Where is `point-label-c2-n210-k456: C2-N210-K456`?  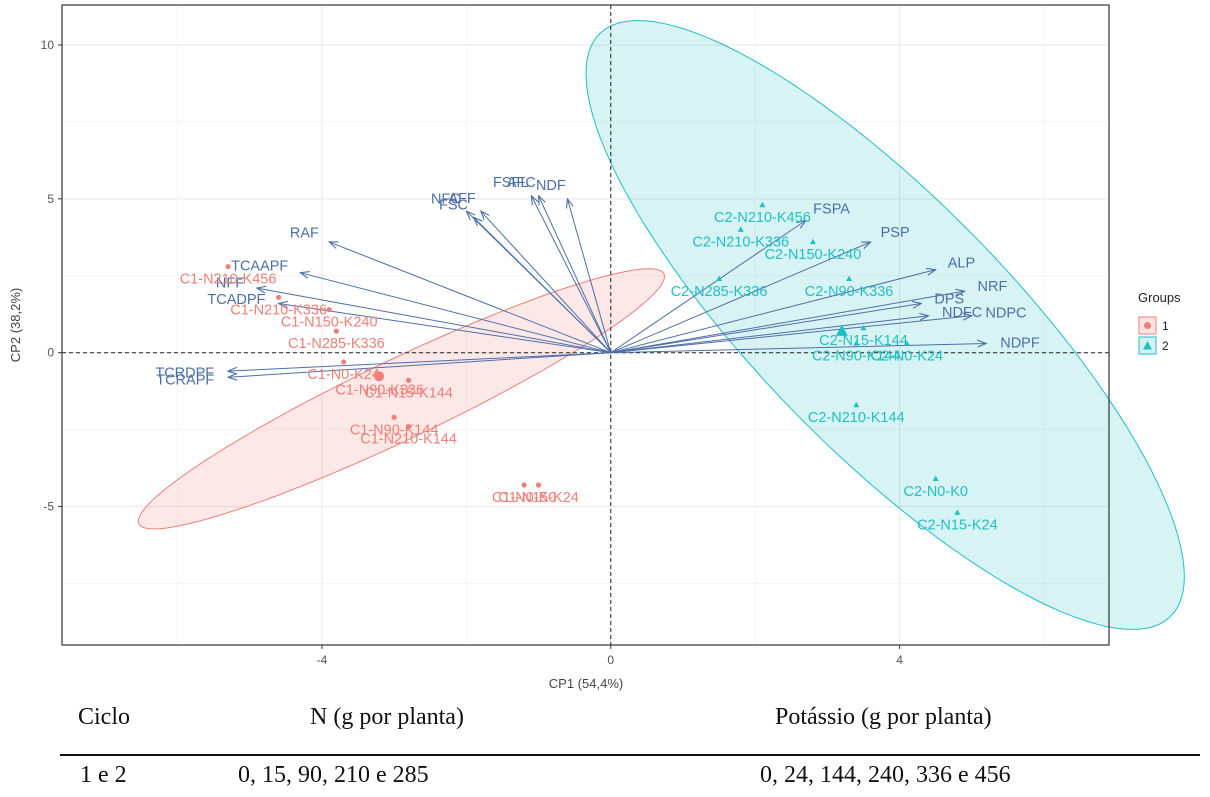 point-label-c2-n210-k456: C2-N210-K456 is located at coordinates (762, 218).